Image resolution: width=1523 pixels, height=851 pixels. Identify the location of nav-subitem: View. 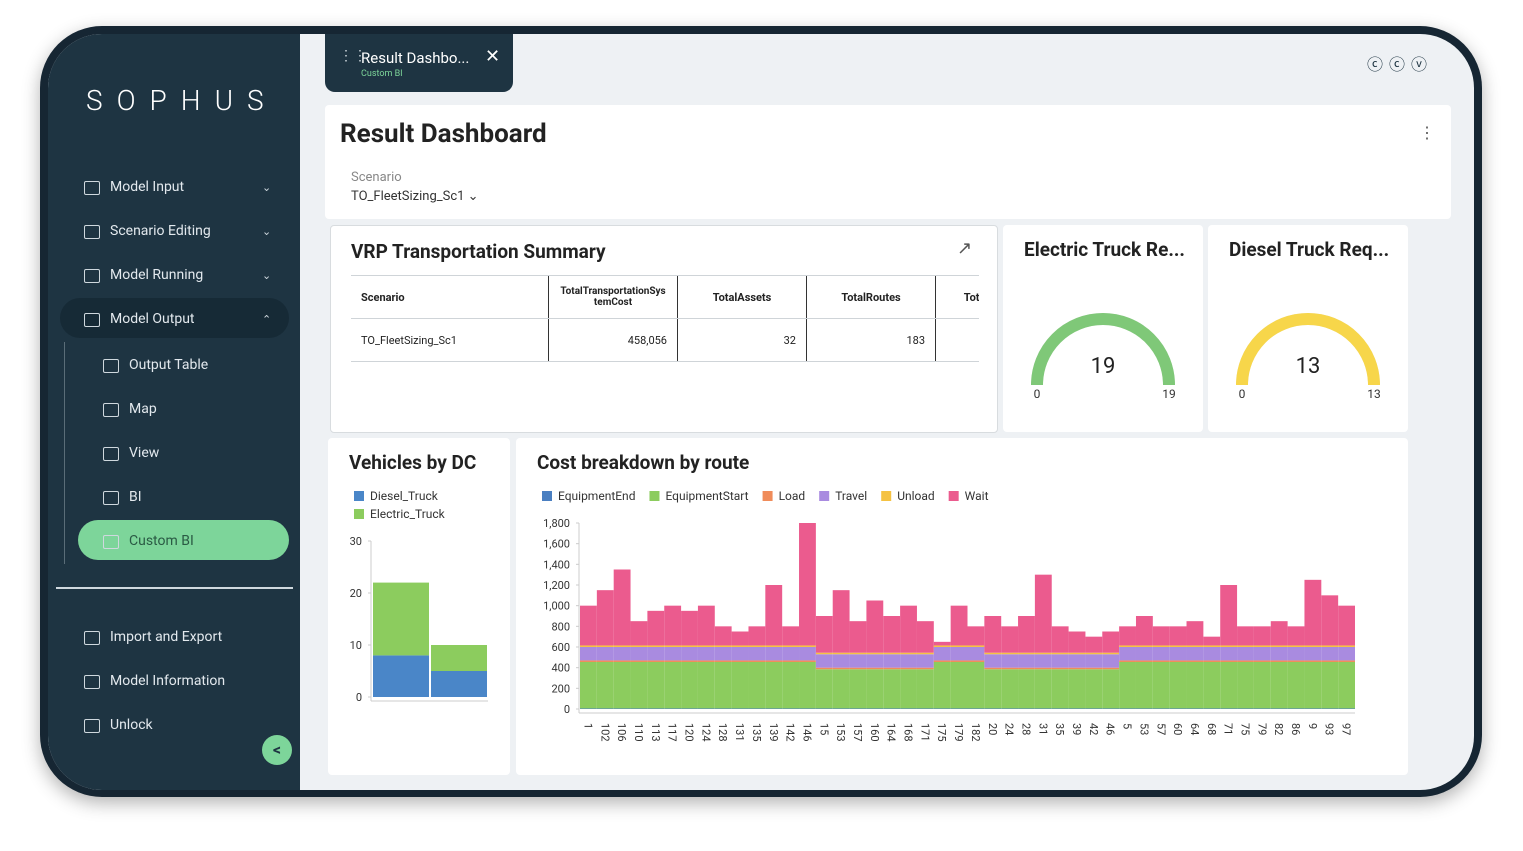
(144, 453).